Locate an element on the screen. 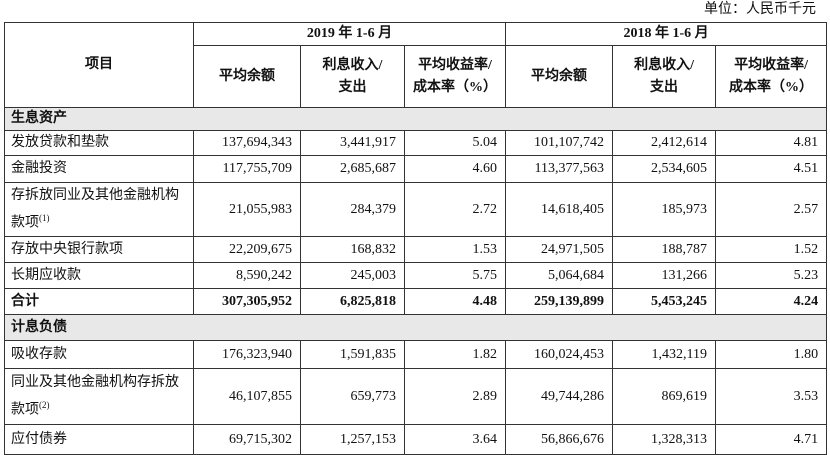  row-label: 同业及其他金融机构存拆放款项(2) is located at coordinates (99, 396).